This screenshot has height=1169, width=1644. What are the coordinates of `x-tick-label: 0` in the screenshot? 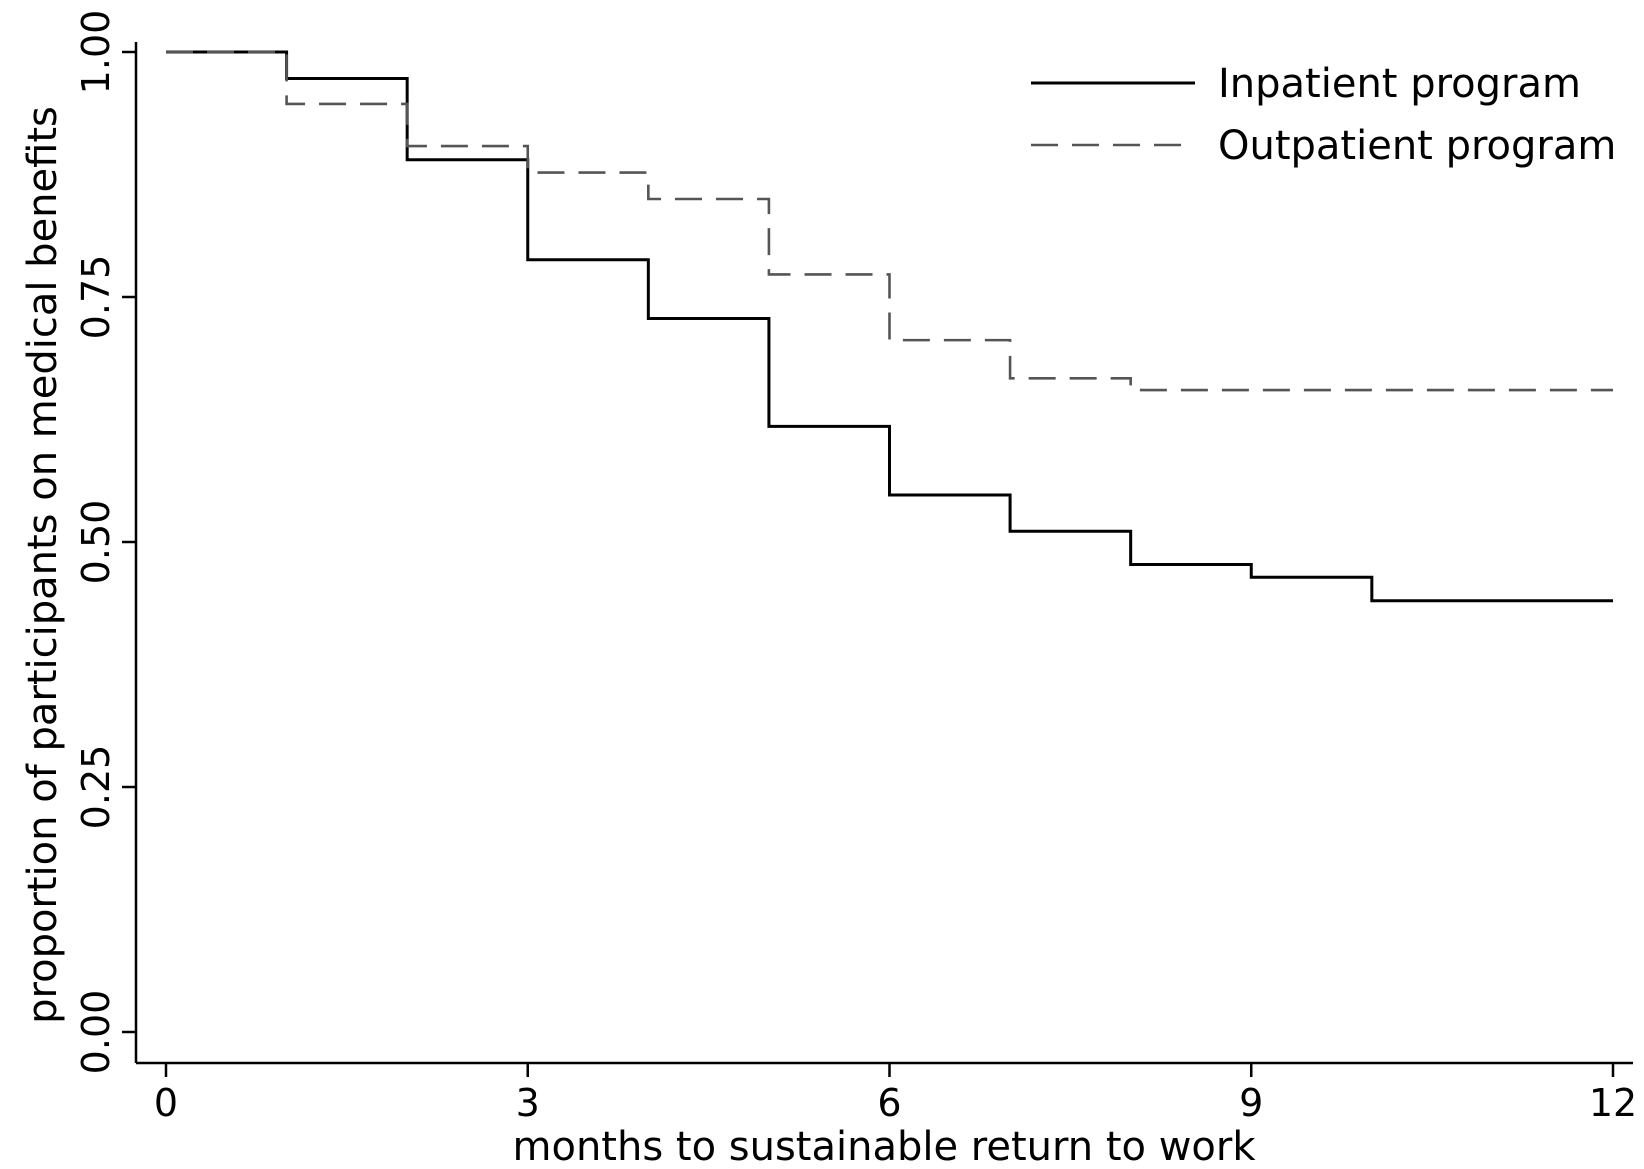 It's located at (166, 1103).